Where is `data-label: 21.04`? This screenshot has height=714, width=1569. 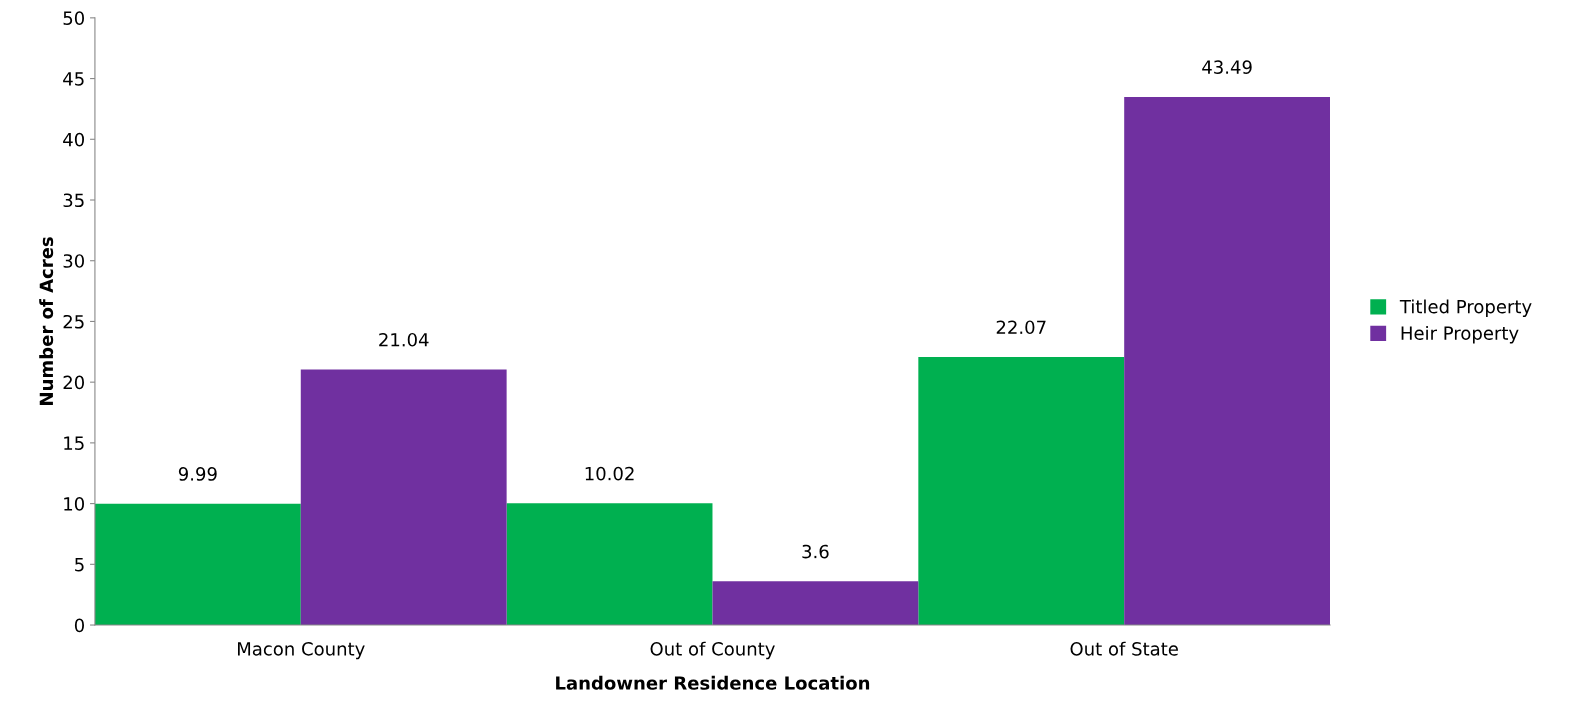
data-label: 21.04 is located at coordinates (404, 339).